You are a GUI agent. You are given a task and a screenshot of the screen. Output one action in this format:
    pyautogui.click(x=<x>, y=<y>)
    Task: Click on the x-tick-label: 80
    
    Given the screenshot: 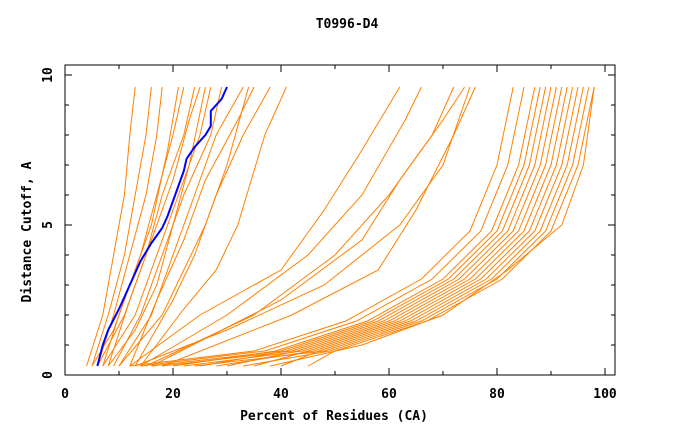 What is the action you would take?
    pyautogui.click(x=497, y=394)
    